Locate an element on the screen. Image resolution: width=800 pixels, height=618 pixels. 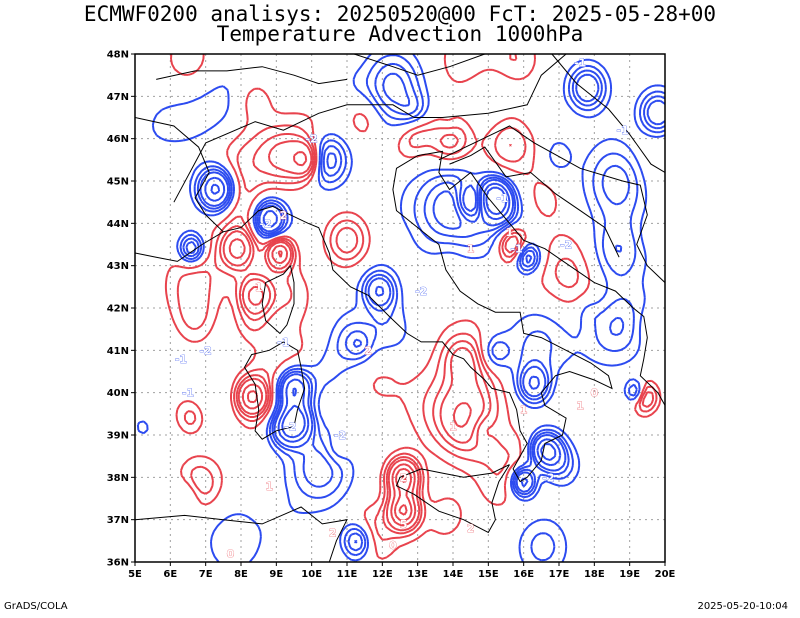
lat-label: 48N is located at coordinates (118, 55).